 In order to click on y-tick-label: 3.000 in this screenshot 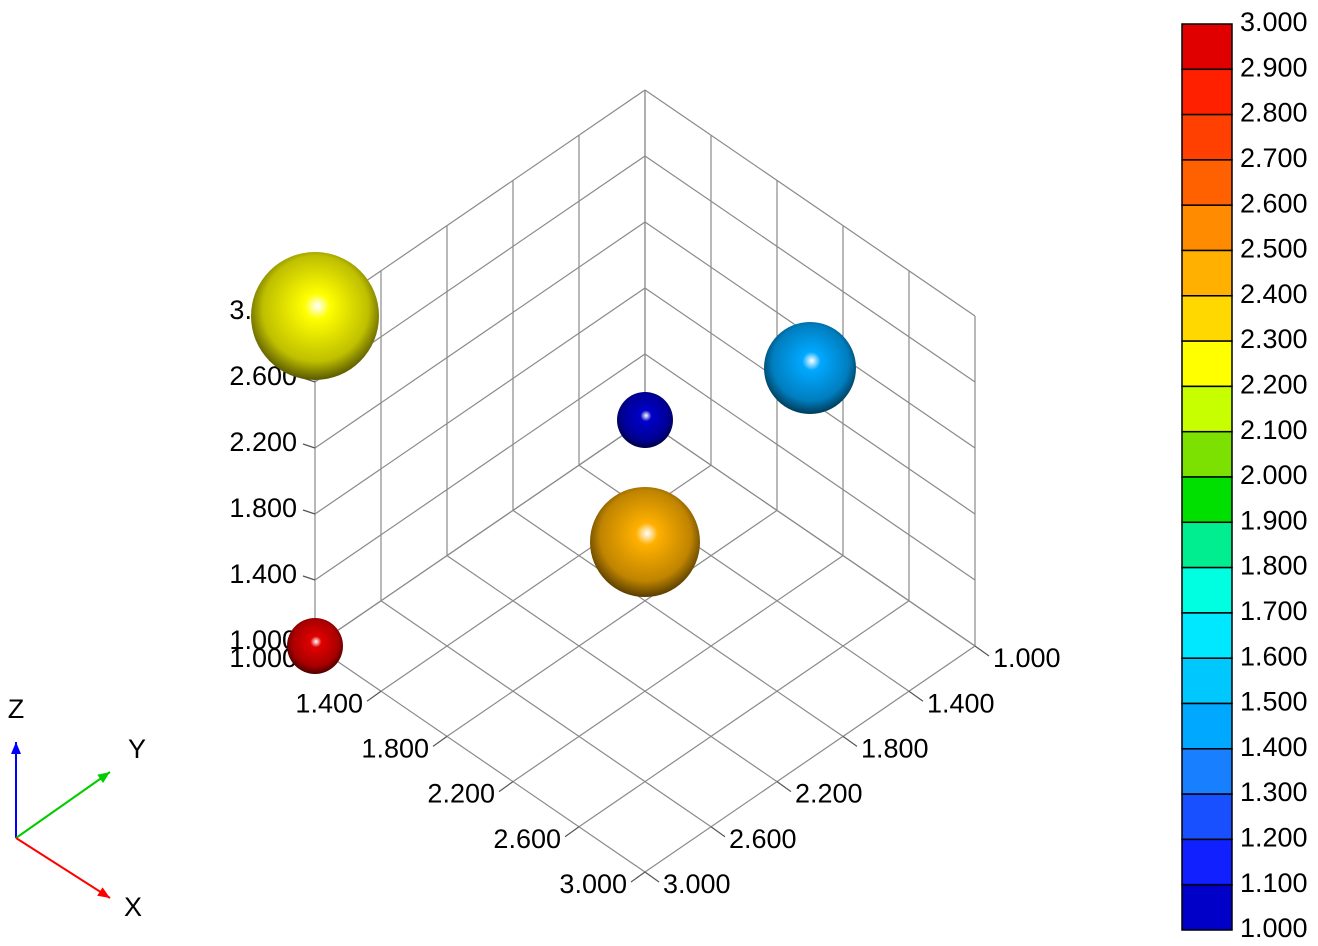, I will do `click(697, 884)`.